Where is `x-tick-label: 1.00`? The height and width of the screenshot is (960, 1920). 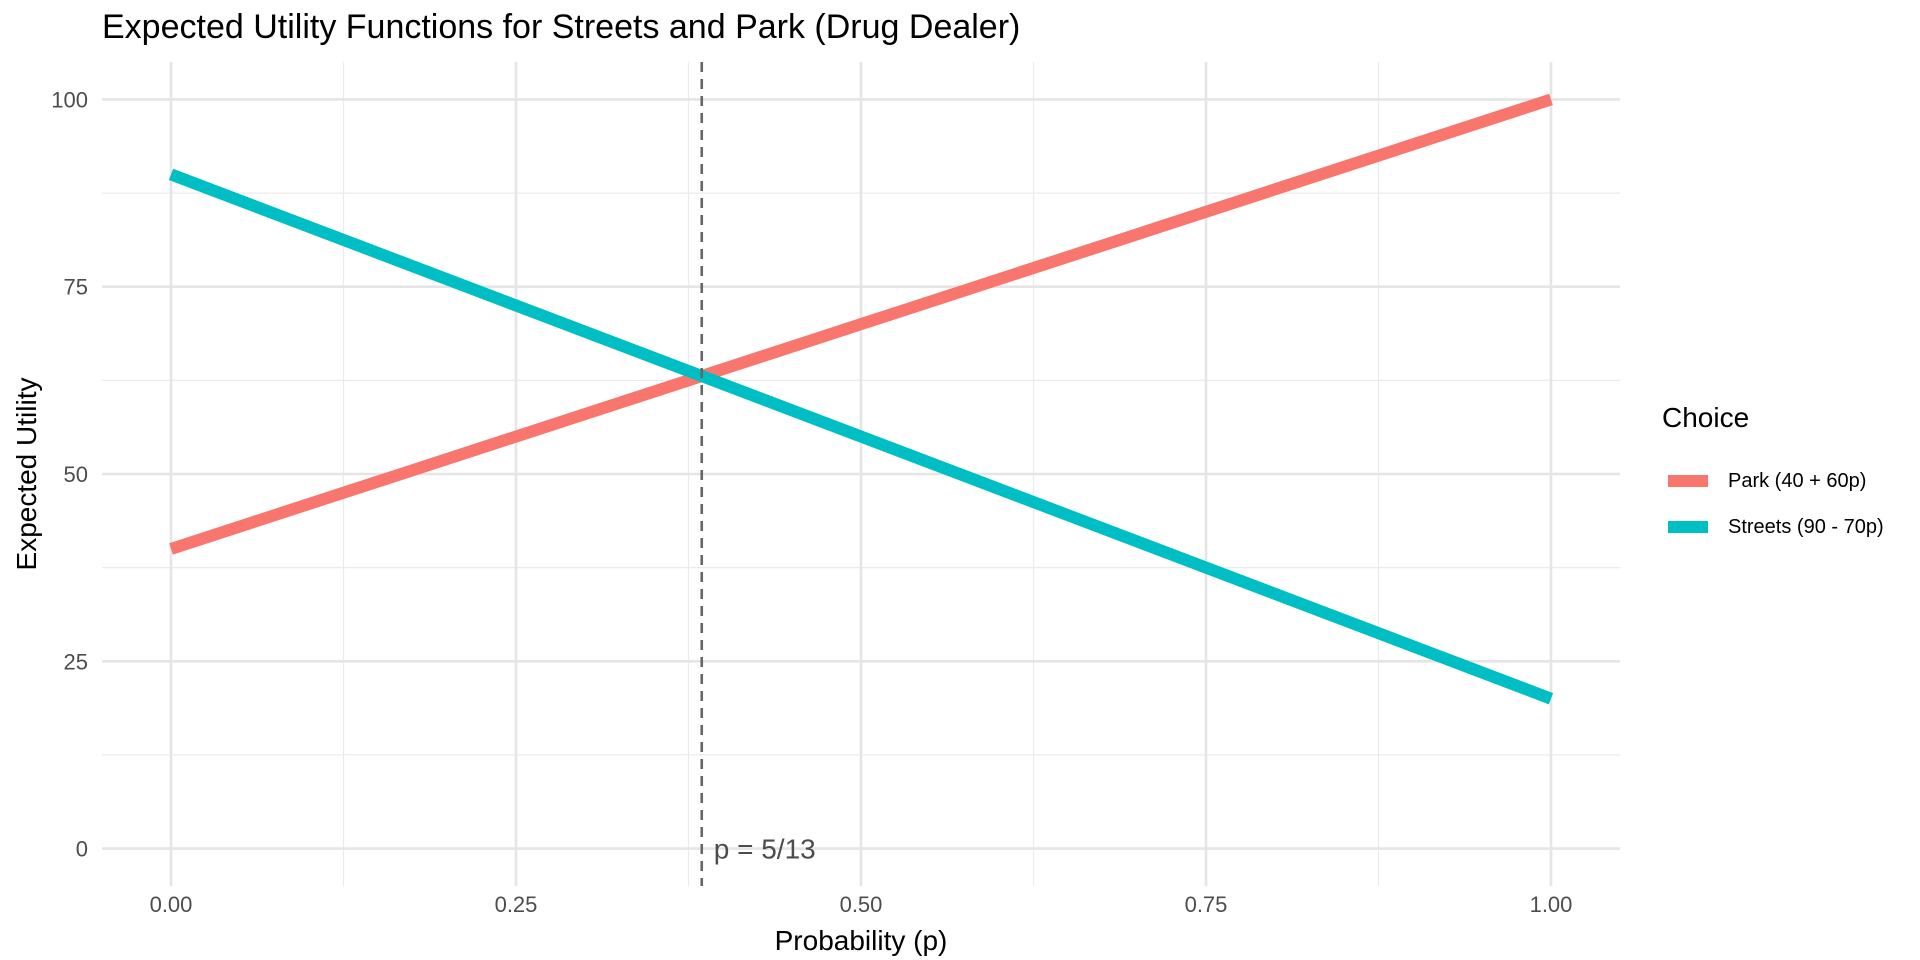 x-tick-label: 1.00 is located at coordinates (1551, 904).